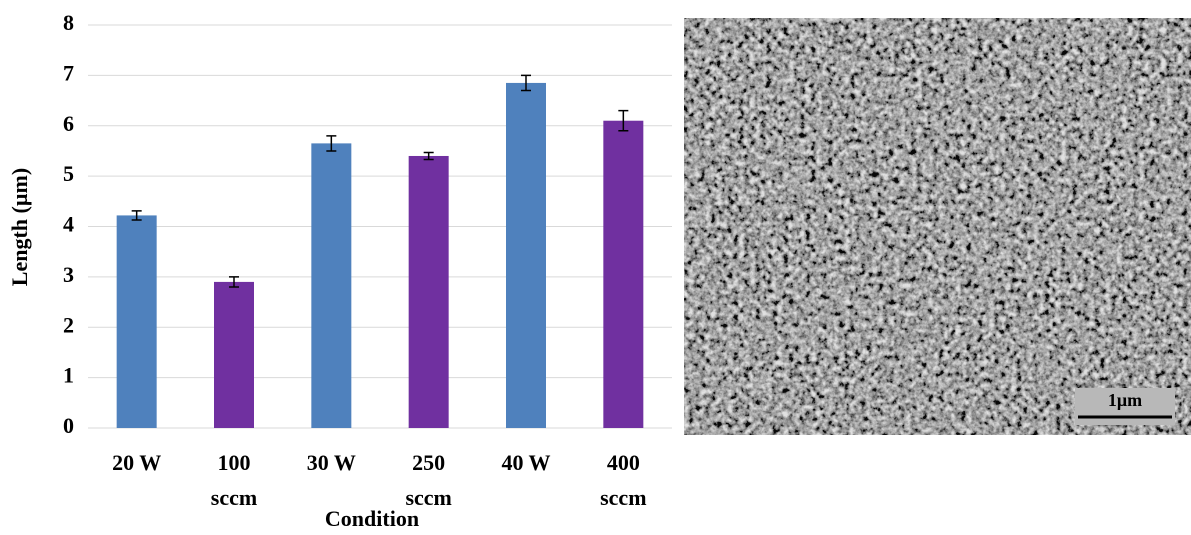  What do you see at coordinates (331, 462) in the screenshot?
I see `x-tick-label: 30 W` at bounding box center [331, 462].